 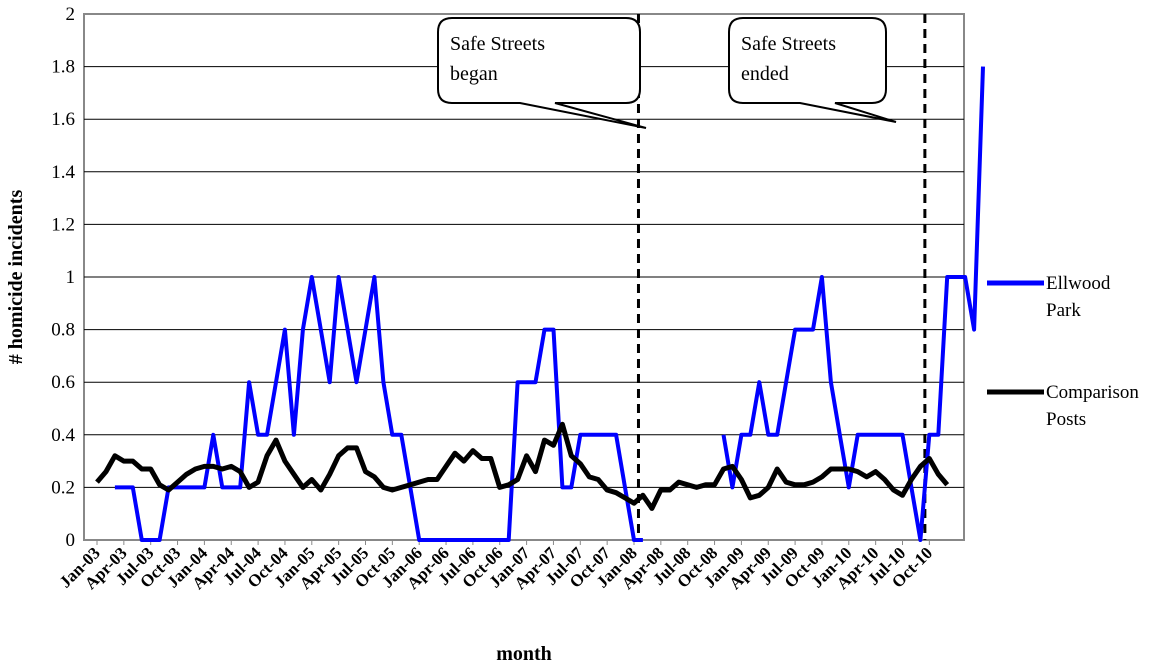 I want to click on legend-label: Park, so click(x=1063, y=310).